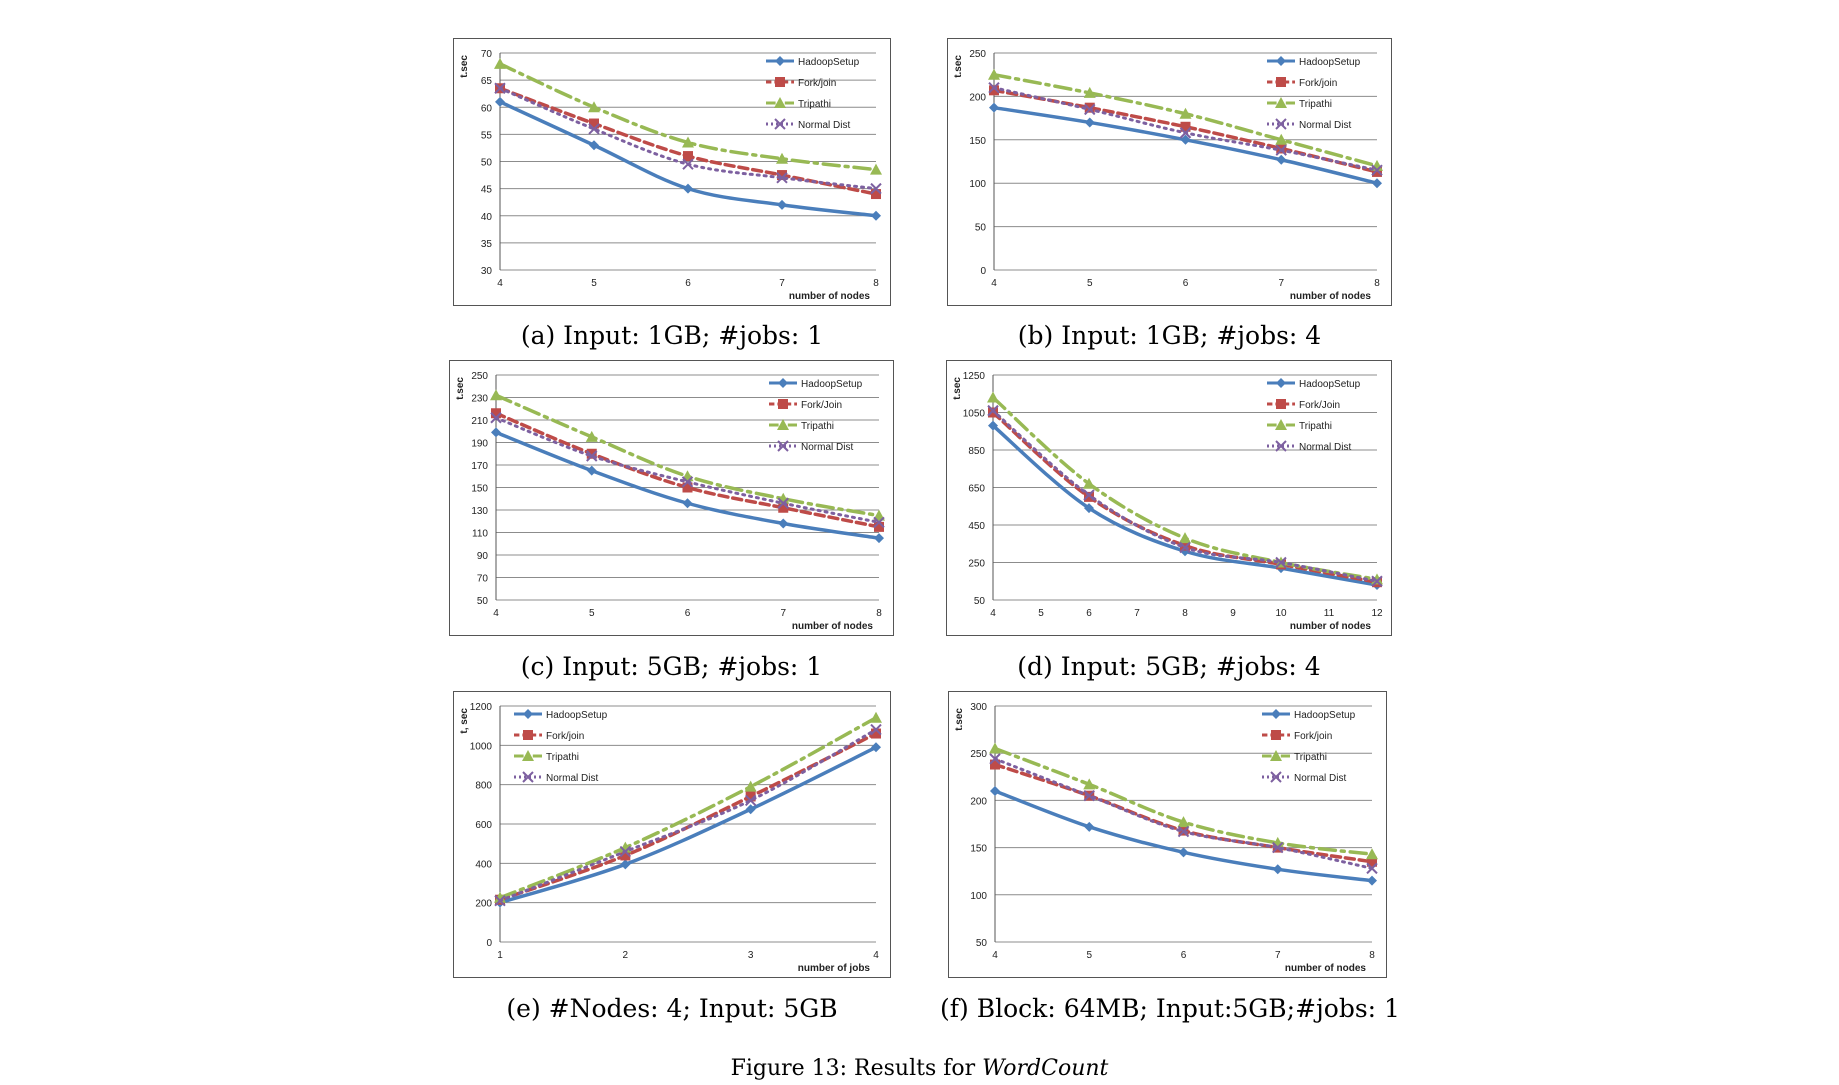 This screenshot has width=1839, height=1085. Describe the element at coordinates (464, 721) in the screenshot. I see `y-axis-label: t, sec` at that location.